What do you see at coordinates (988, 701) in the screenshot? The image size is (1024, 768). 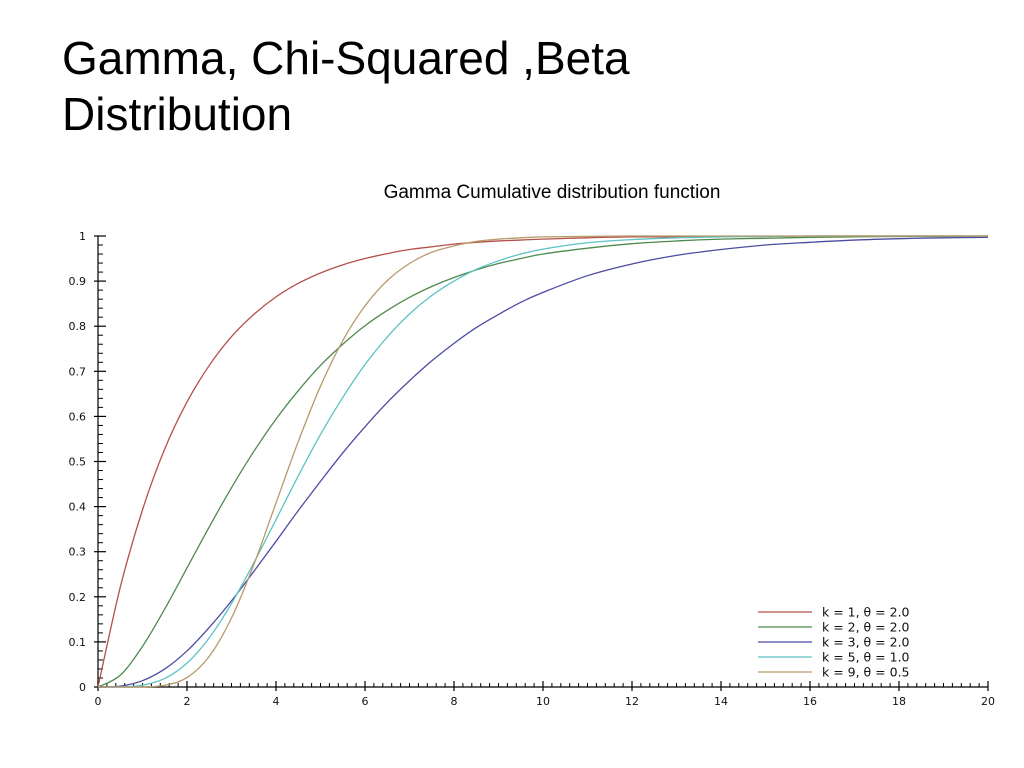 I see `x-tick-label: 20` at bounding box center [988, 701].